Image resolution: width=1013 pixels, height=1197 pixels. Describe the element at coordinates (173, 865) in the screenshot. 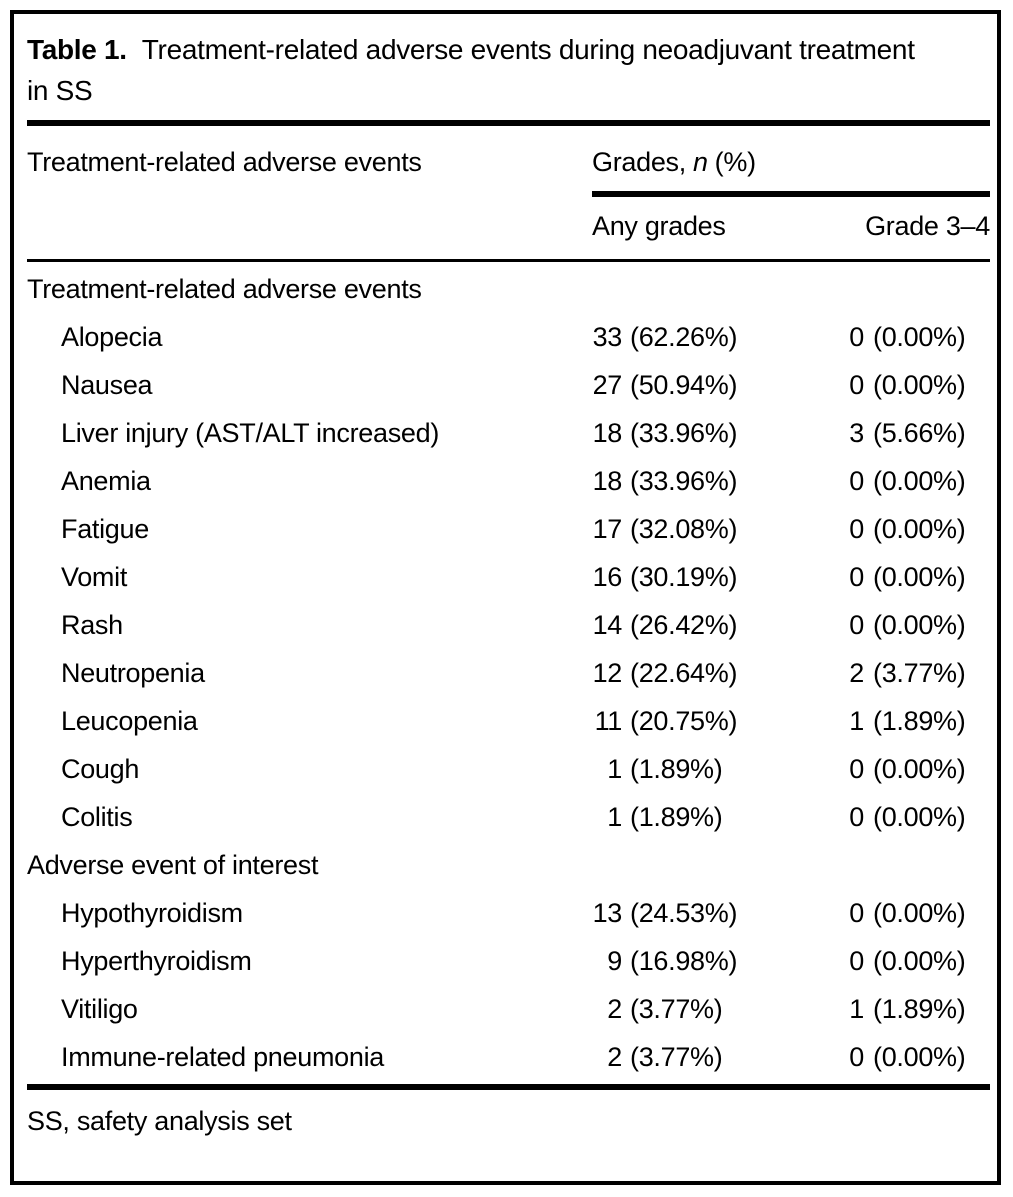

I see `section-header-label: Adverse event of interest` at that location.